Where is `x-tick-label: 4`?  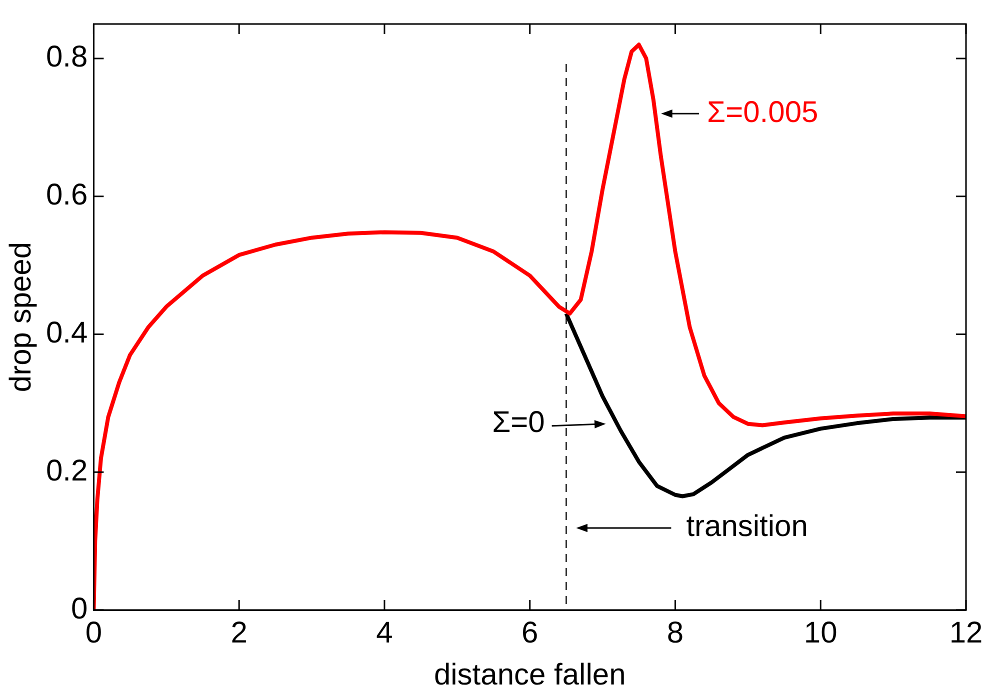 x-tick-label: 4 is located at coordinates (384, 633).